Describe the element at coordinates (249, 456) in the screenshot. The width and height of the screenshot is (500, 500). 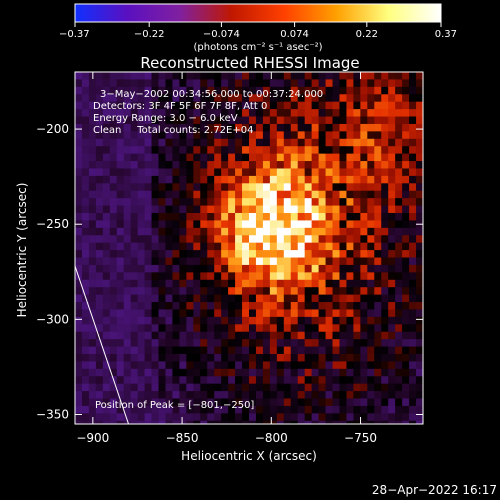
I see `x-axis-label: Heliocentric X (arcsec)` at that location.